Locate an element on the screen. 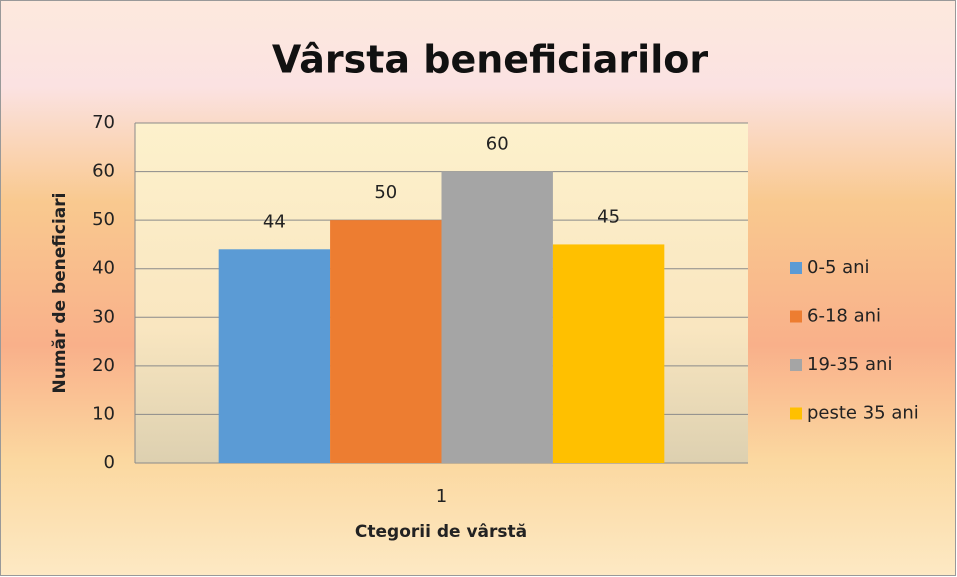 The image size is (957, 577). y-tick-label: 30 is located at coordinates (103, 316).